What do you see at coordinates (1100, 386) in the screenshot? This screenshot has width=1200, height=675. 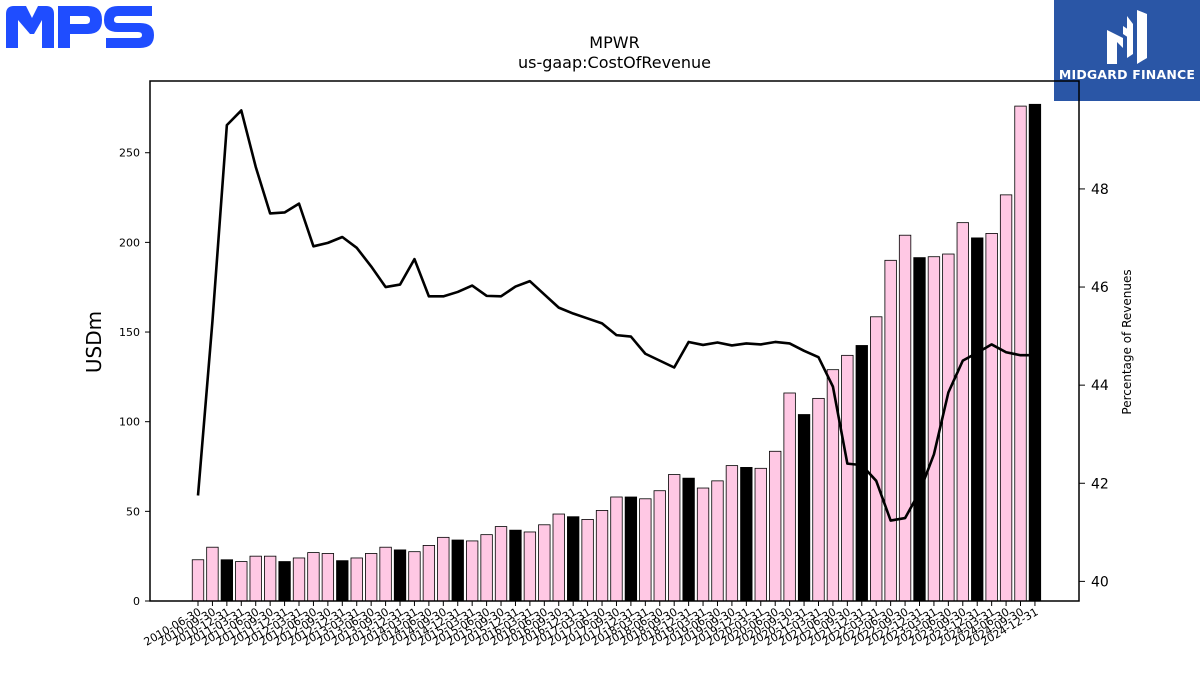 I see `y2-tick-label: 44` at bounding box center [1100, 386].